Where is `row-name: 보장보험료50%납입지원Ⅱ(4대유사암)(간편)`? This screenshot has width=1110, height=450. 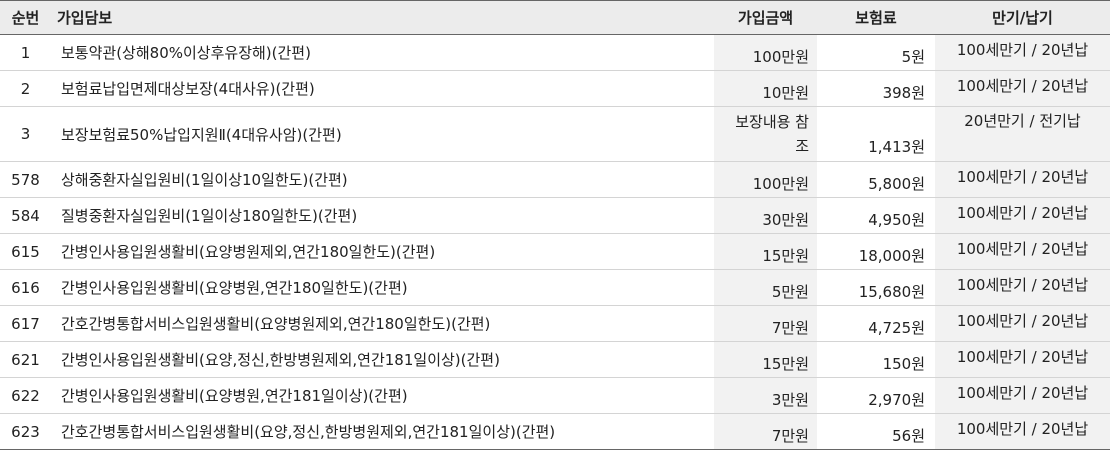 row-name: 보장보험료50%납입지원Ⅱ(4대유사암)(간편) is located at coordinates (382, 134).